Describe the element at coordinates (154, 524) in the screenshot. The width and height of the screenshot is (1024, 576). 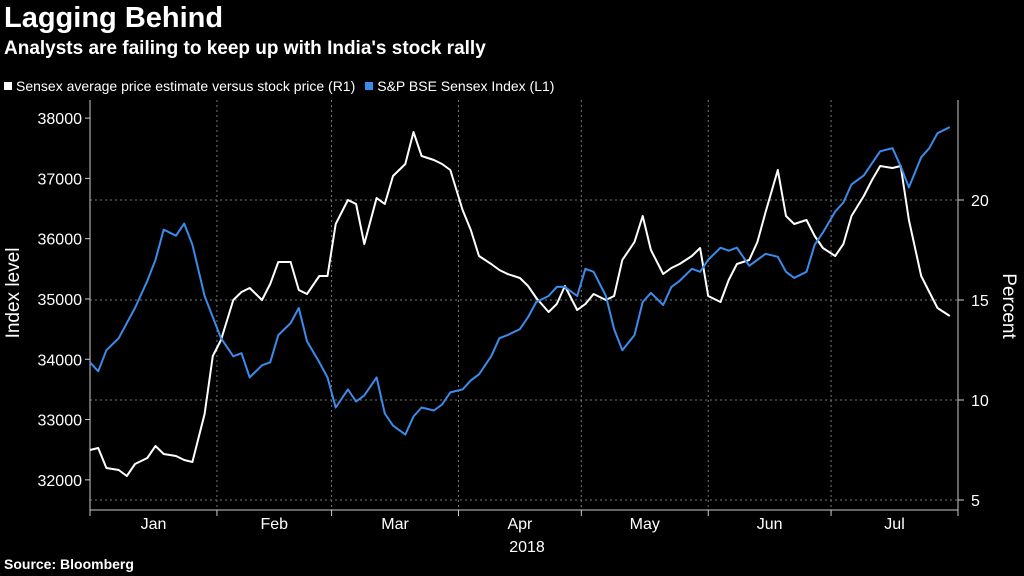
I see `x-tick-label: Jan` at that location.